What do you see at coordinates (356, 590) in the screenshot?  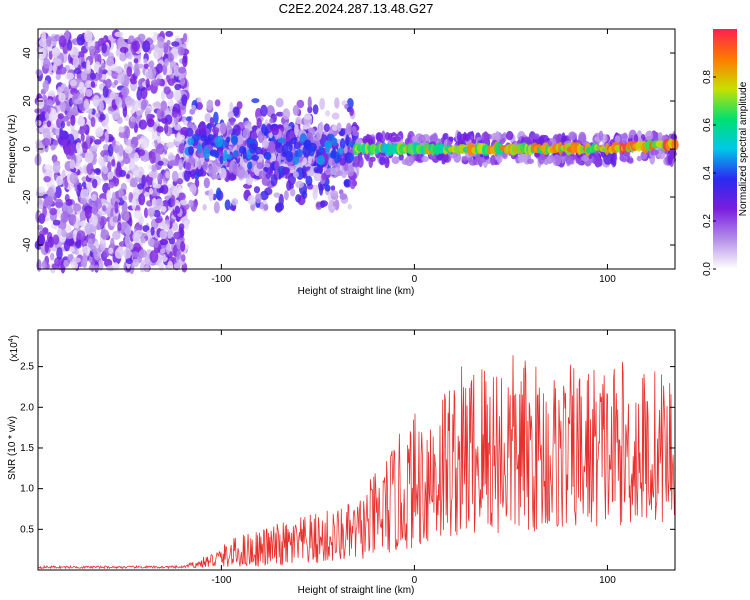 I see `snr-x-label: Height of straight line (km)` at bounding box center [356, 590].